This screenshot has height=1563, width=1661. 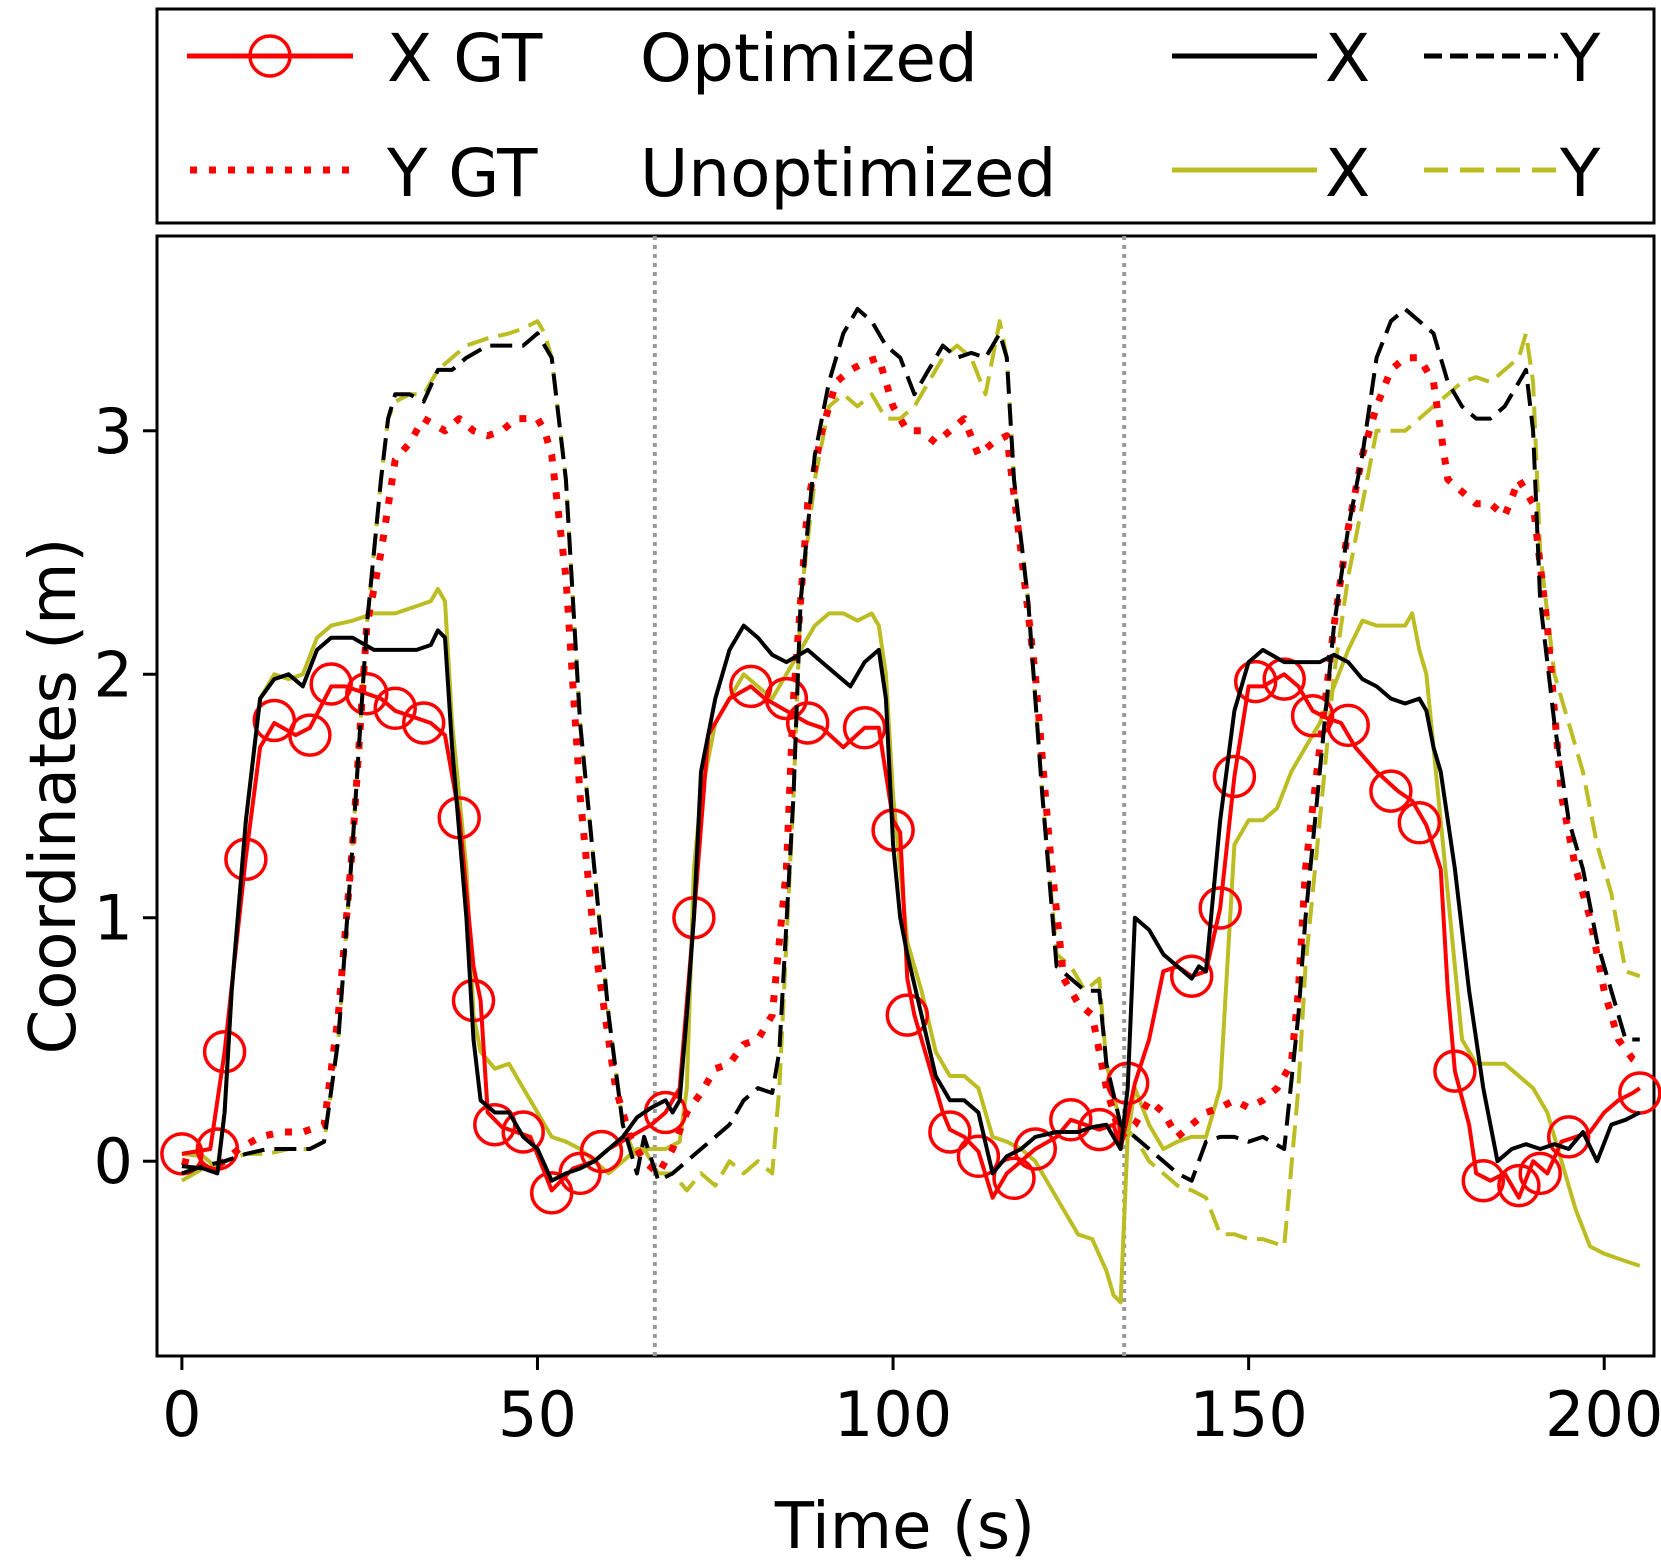 What do you see at coordinates (1347, 58) in the screenshot?
I see `legend-label-opt-x: X` at bounding box center [1347, 58].